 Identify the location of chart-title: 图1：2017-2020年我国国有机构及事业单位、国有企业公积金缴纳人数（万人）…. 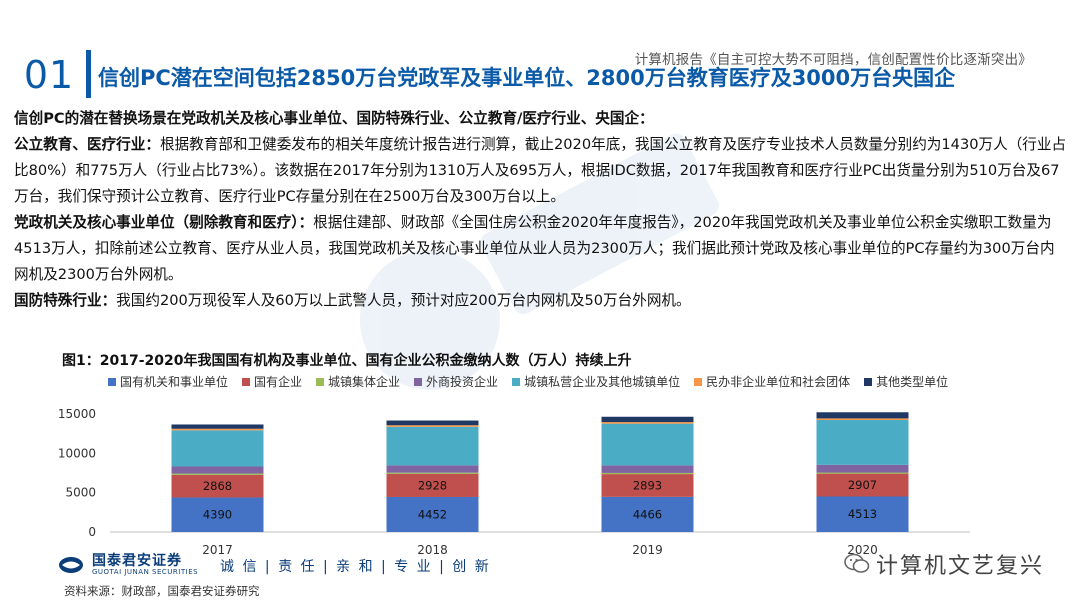
(347, 361).